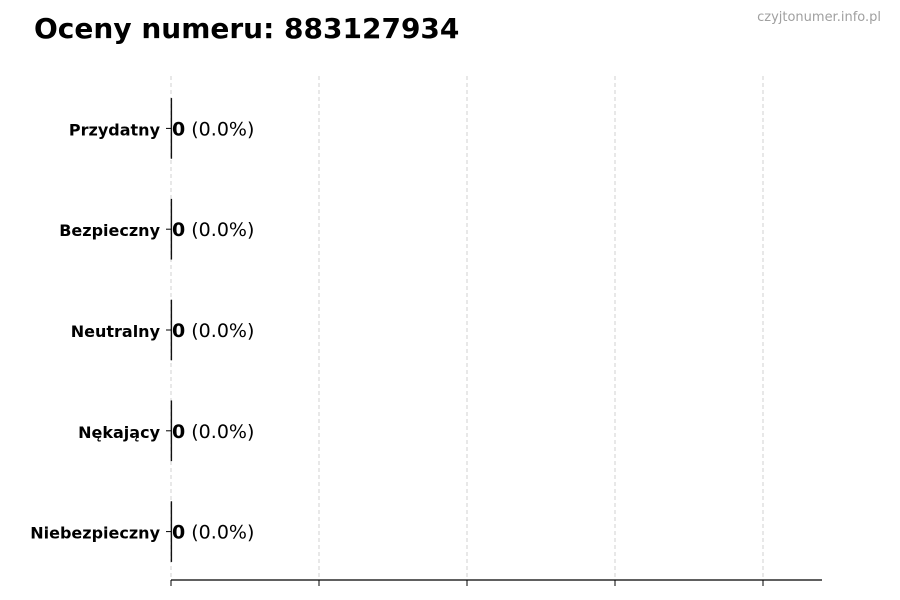 The image size is (900, 600). What do you see at coordinates (116, 331) in the screenshot?
I see `y-tick-label: Neutralny` at bounding box center [116, 331].